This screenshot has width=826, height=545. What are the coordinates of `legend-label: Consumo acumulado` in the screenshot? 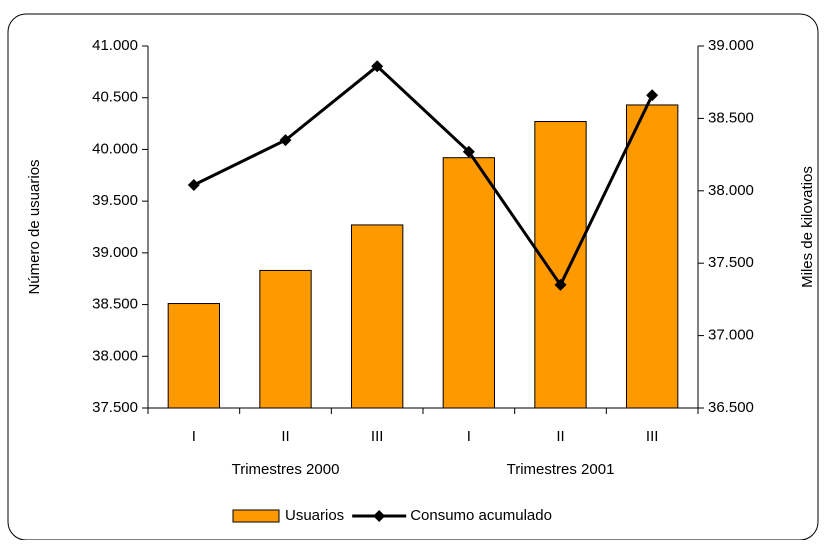 It's located at (481, 515).